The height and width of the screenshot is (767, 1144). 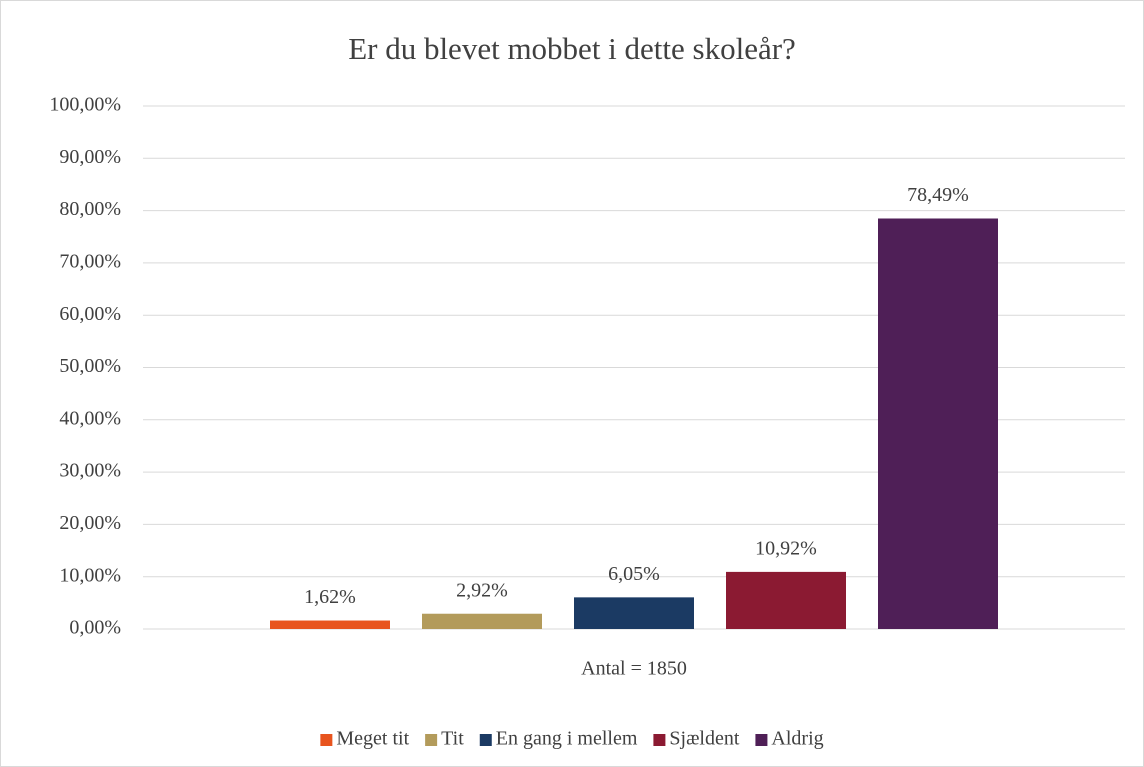 I want to click on y-tick-label: 70,00%, so click(x=90, y=261).